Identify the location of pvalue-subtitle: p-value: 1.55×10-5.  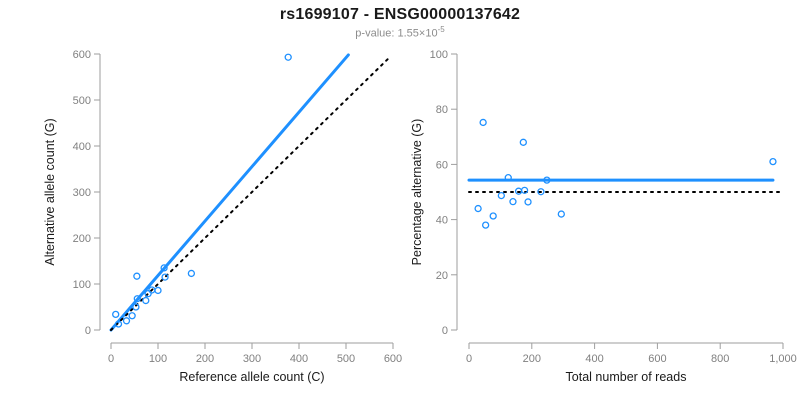
(400, 32).